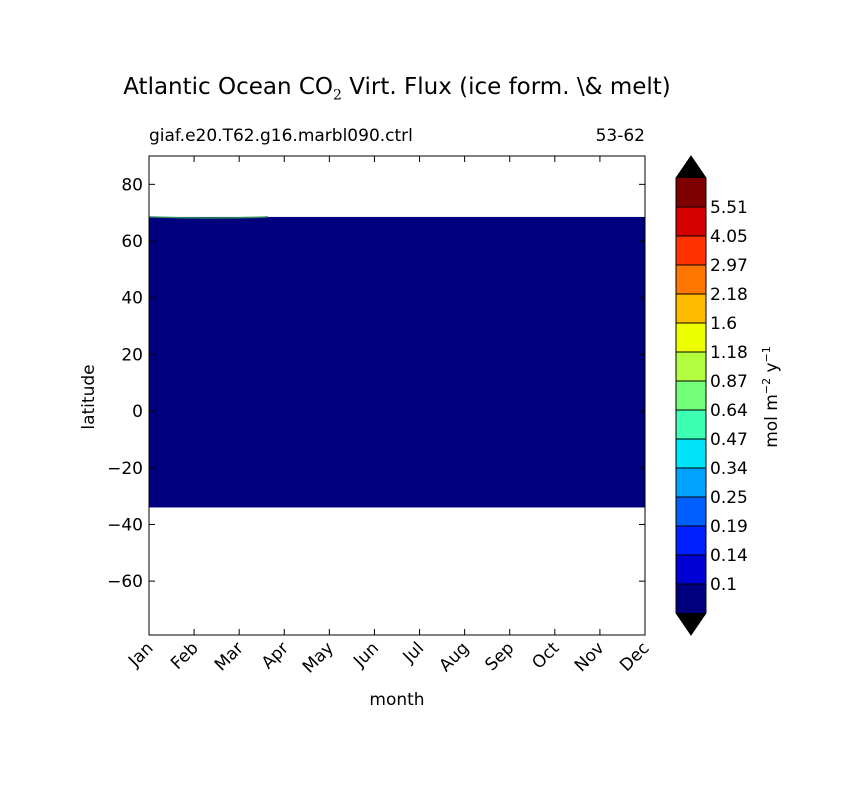 This screenshot has width=864, height=788. I want to click on colorbar-outline, so click(691, 395).